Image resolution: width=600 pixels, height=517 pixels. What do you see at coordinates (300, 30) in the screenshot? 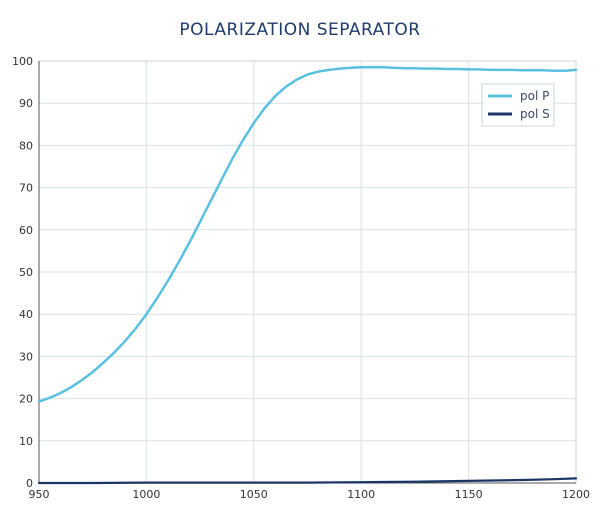
I see `chart-title: POLARIZATION SEPARATOR` at bounding box center [300, 30].